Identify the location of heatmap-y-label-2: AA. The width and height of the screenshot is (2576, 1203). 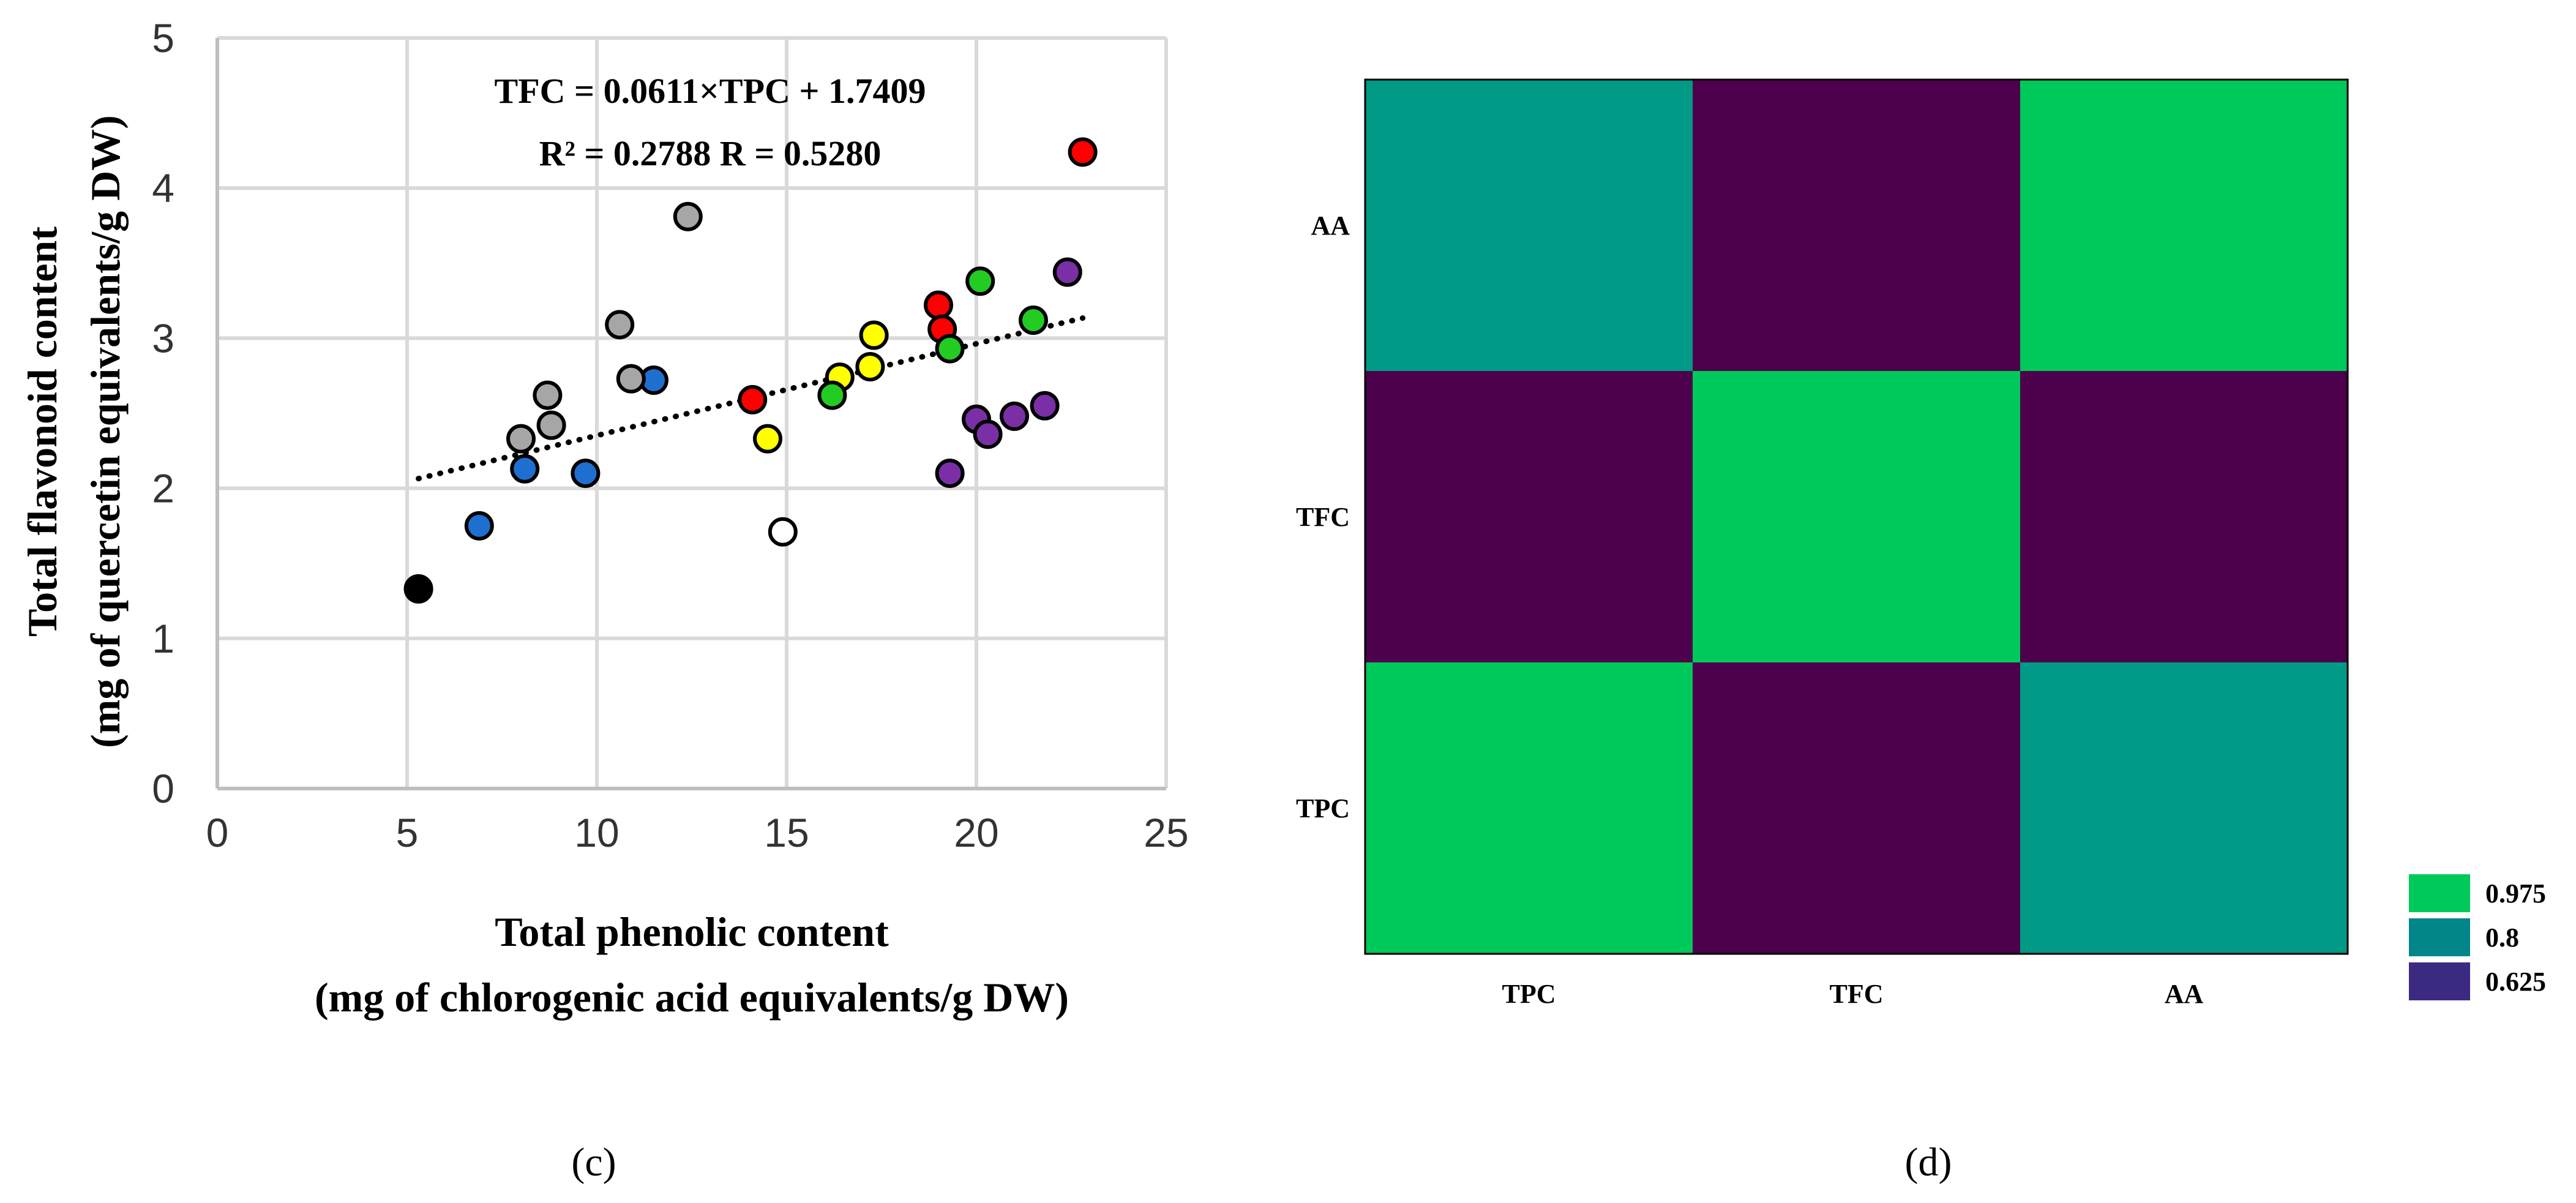
(1330, 226).